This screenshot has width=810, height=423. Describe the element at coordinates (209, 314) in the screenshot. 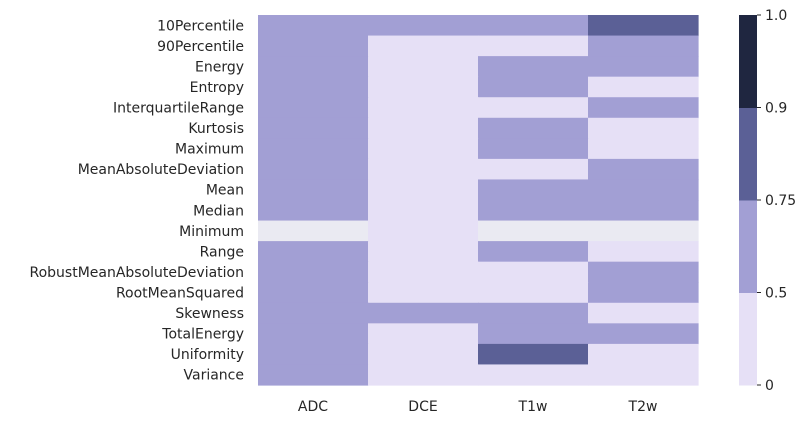

I see `row-label: Skewness` at that location.